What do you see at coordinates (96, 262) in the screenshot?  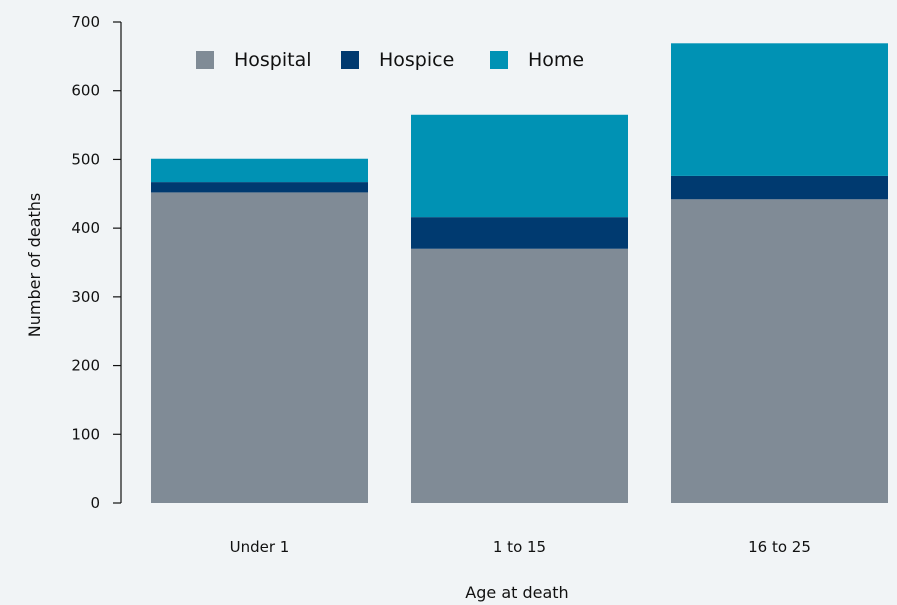 I see `y-axis: 0 100 200 300 400 500 600 700` at bounding box center [96, 262].